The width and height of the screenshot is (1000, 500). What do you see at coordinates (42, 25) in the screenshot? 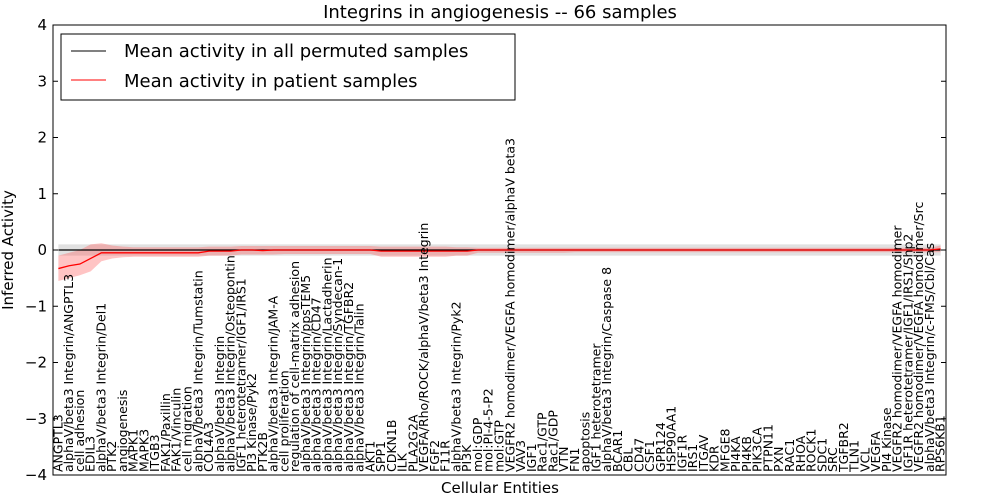
I see `y-tick-label: 4` at bounding box center [42, 25].